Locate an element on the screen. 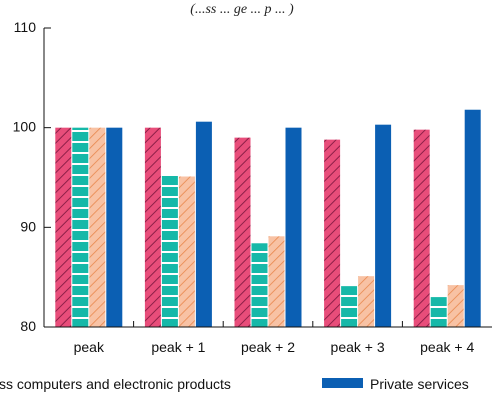 The width and height of the screenshot is (493, 394). bar-series-4-peak-+-3 is located at coordinates (383, 226).